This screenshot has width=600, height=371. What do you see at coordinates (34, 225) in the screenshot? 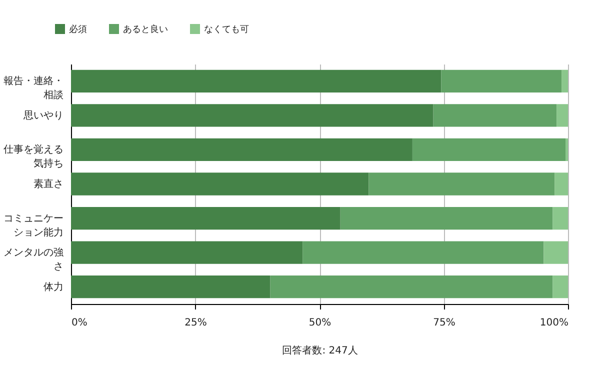
I see `y-tick-label: コミュニケーション能力` at bounding box center [34, 225].